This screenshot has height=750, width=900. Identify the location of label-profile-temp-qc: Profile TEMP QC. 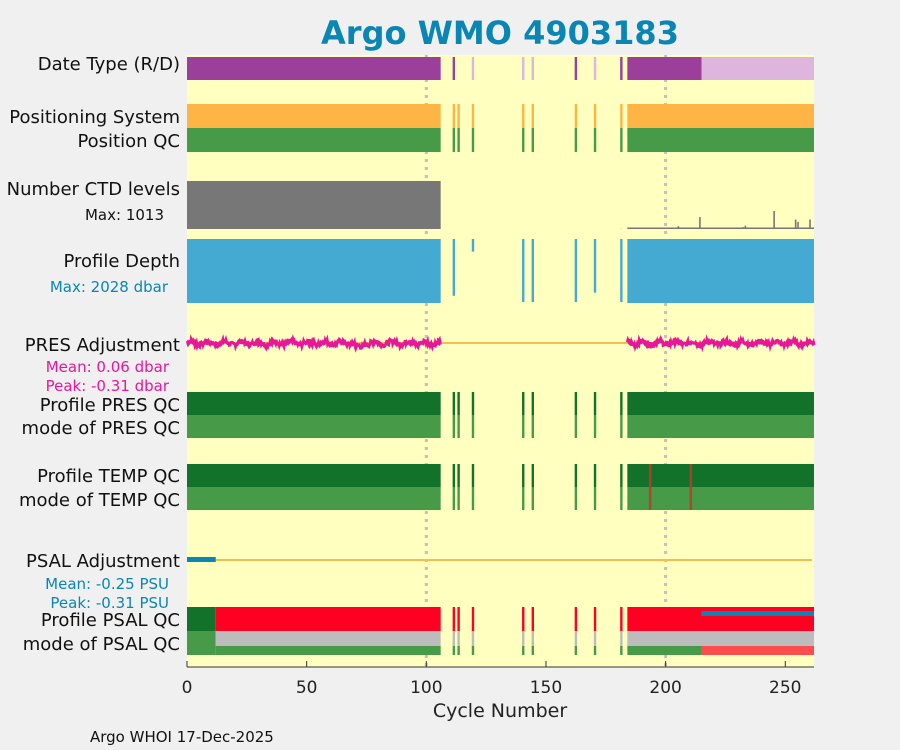
(108, 476).